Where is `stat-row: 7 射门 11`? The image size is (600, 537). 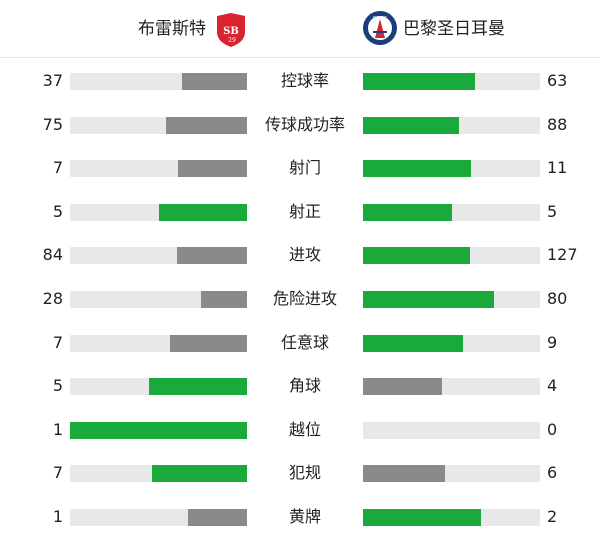
stat-row: 7 射门 11 is located at coordinates (300, 168).